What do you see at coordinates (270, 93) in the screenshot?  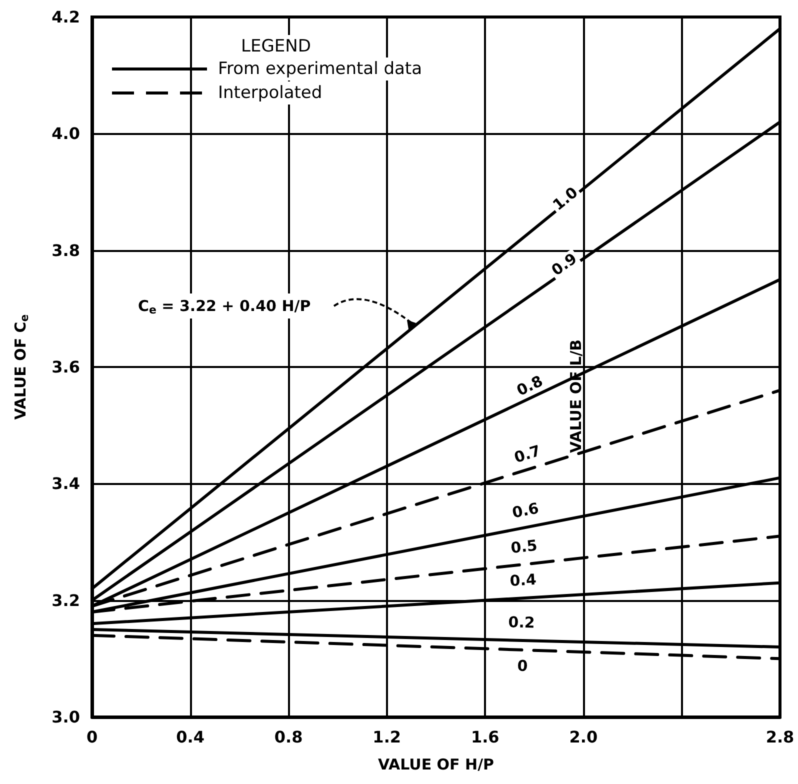 I see `annotation: Interpolated` at bounding box center [270, 93].